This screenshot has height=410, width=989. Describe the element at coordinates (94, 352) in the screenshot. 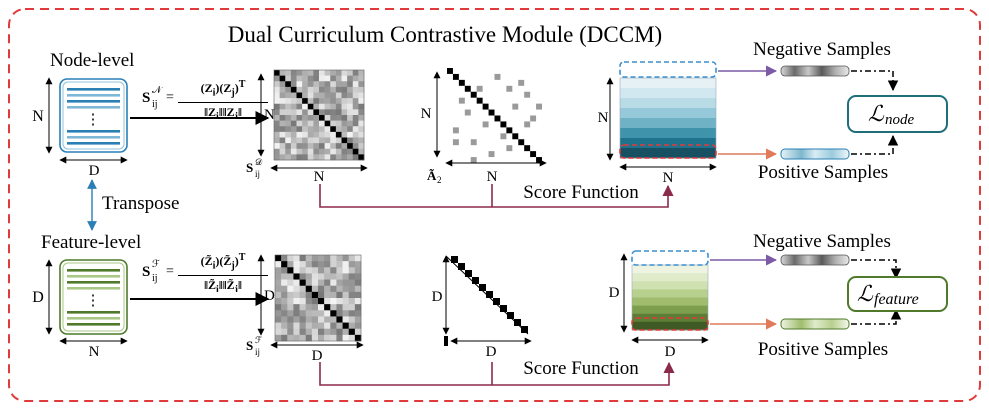

I see `feature-matrix-col-dim: N` at that location.